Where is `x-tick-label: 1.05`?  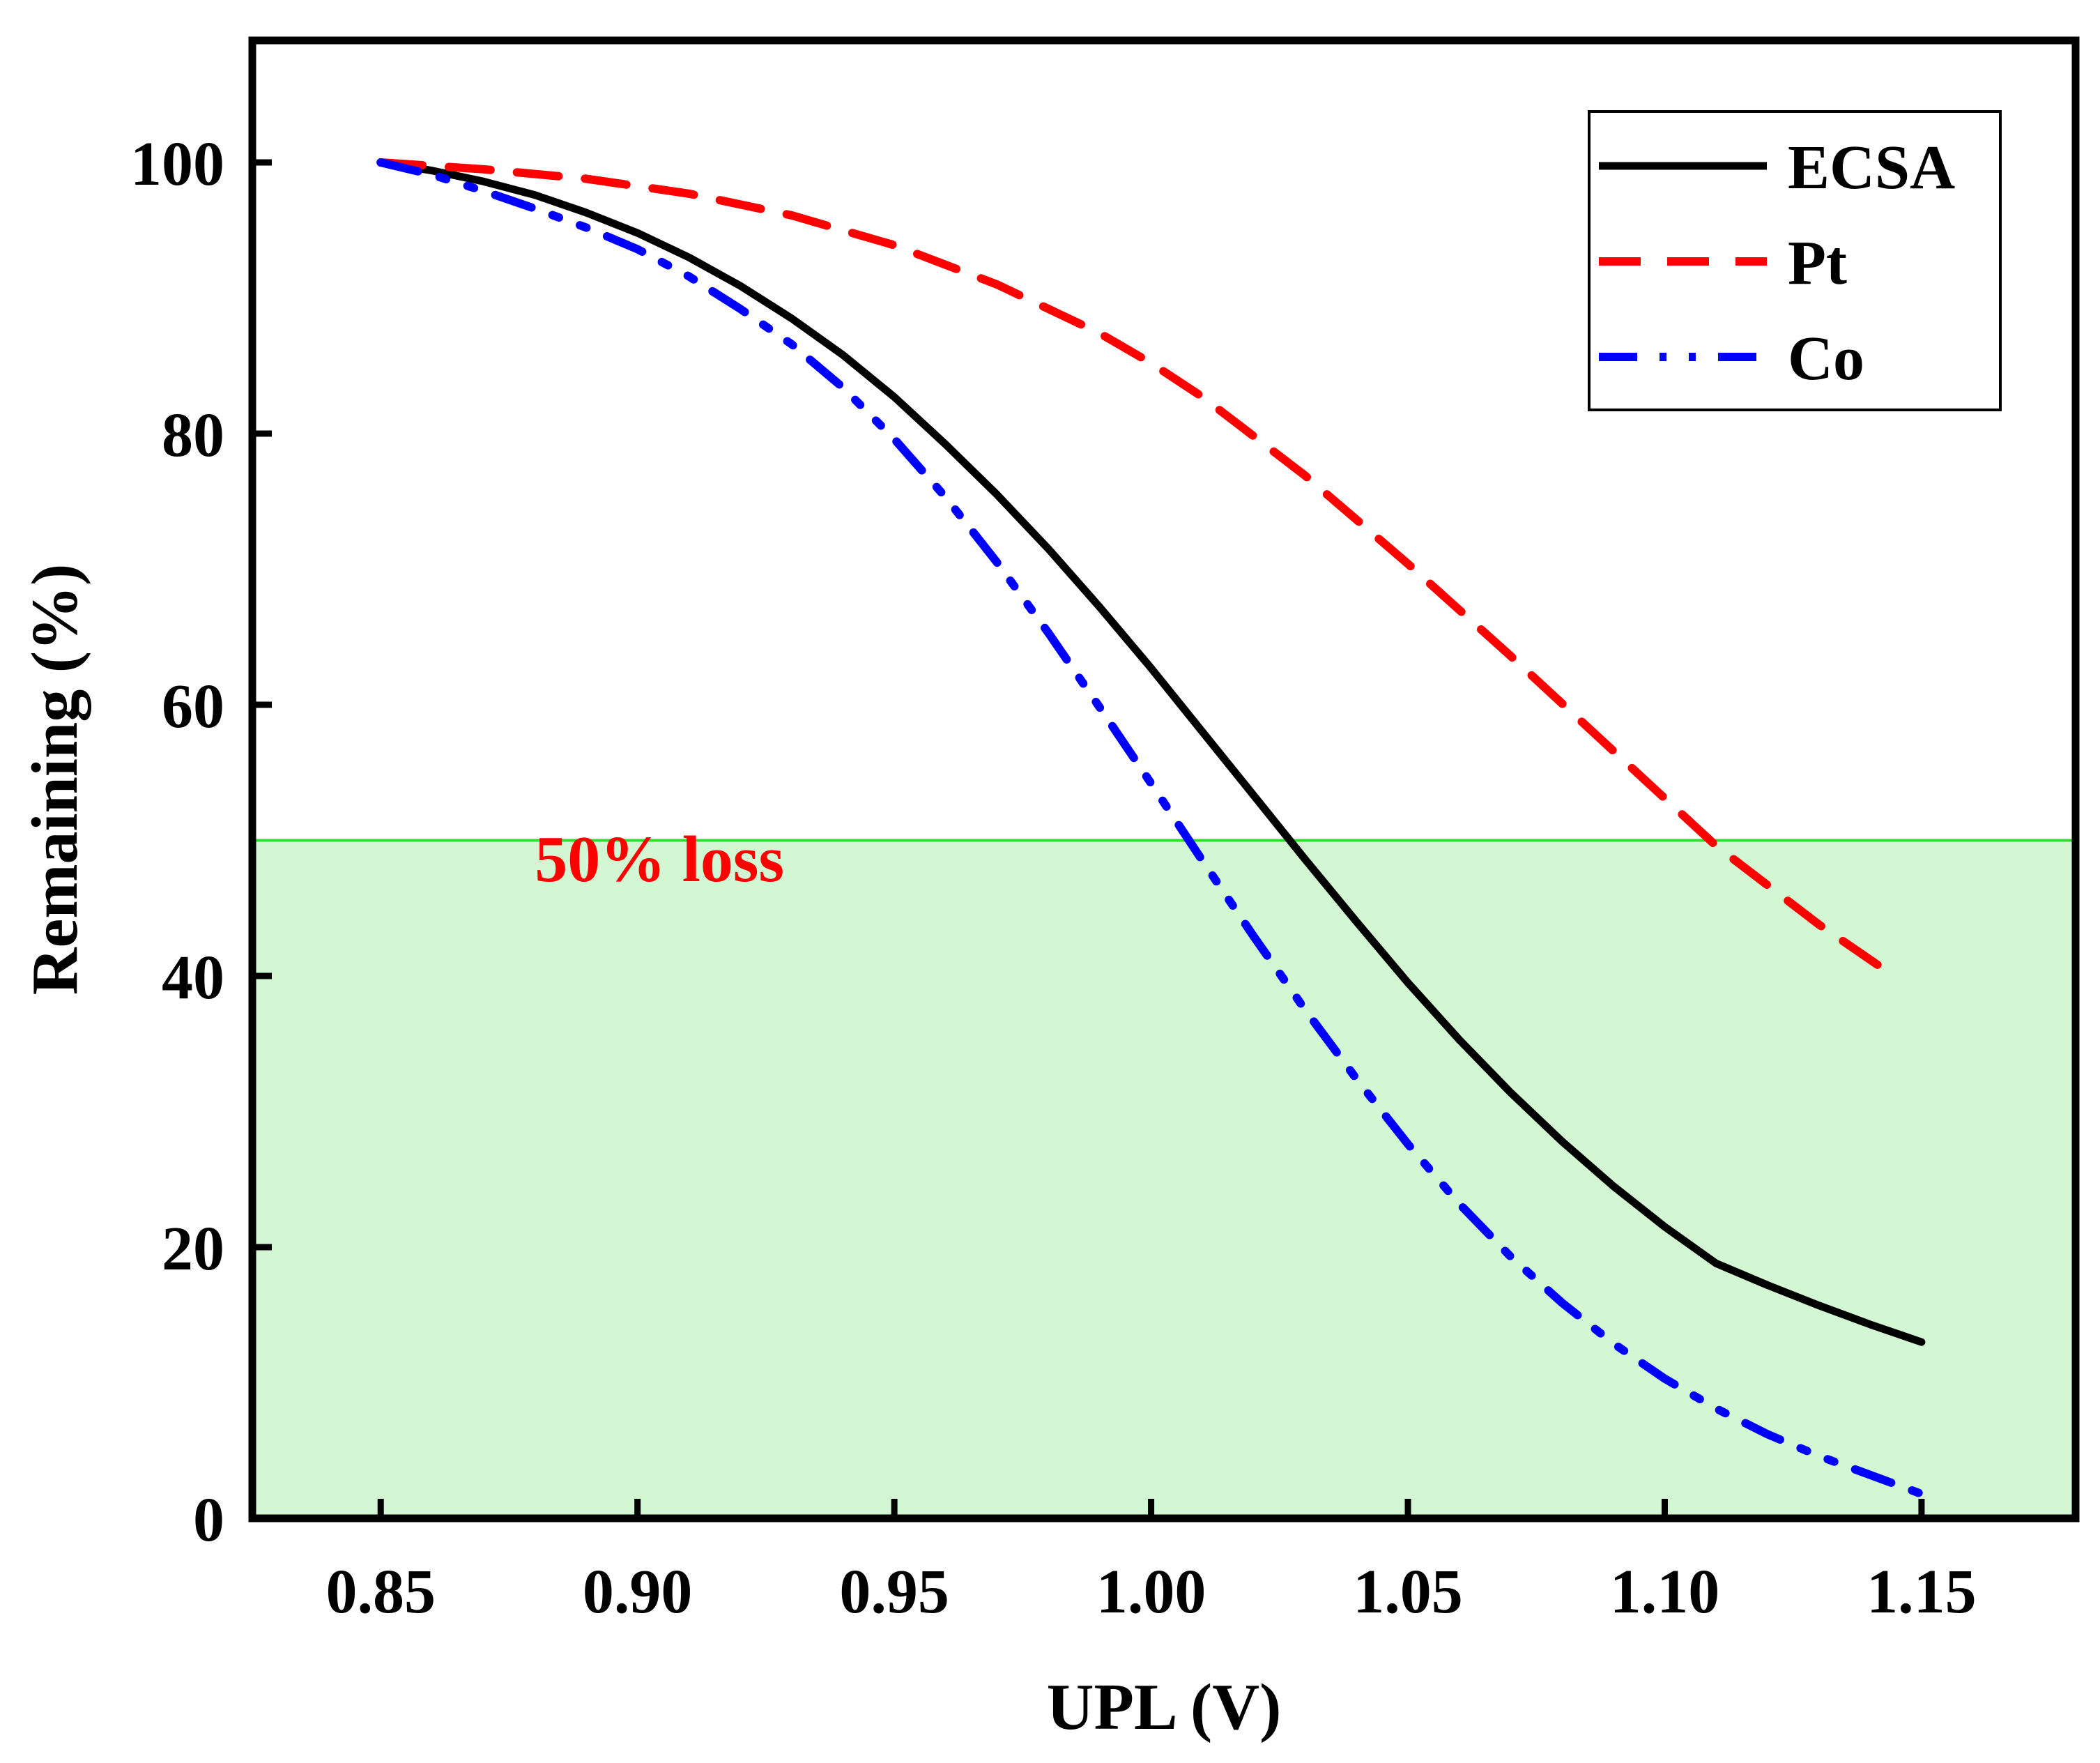
x-tick-label: 1.05 is located at coordinates (1408, 1592).